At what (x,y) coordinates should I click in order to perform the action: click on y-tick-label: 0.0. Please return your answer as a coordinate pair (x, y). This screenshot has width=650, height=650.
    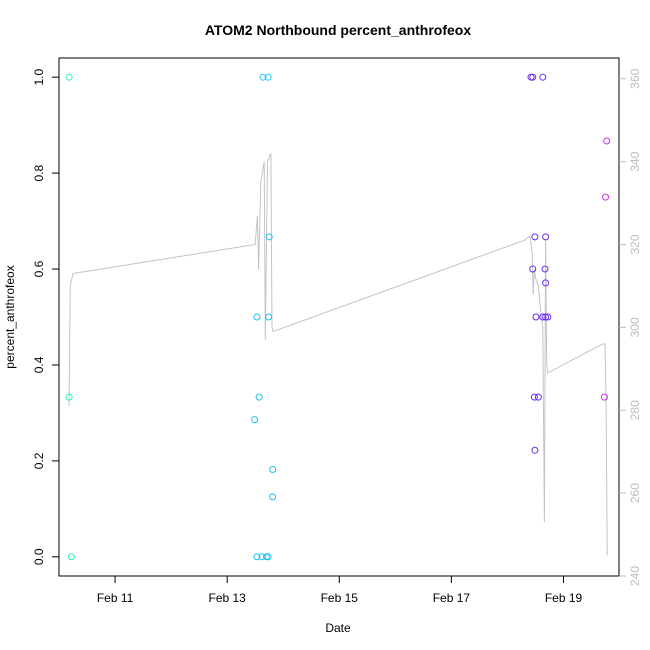
    Looking at the image, I should click on (39, 556).